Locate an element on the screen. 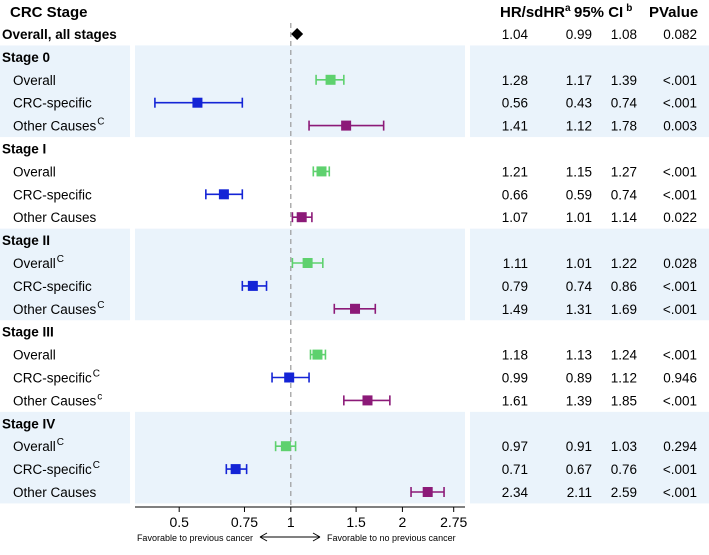  row-label-18: OverallC is located at coordinates (38, 445).